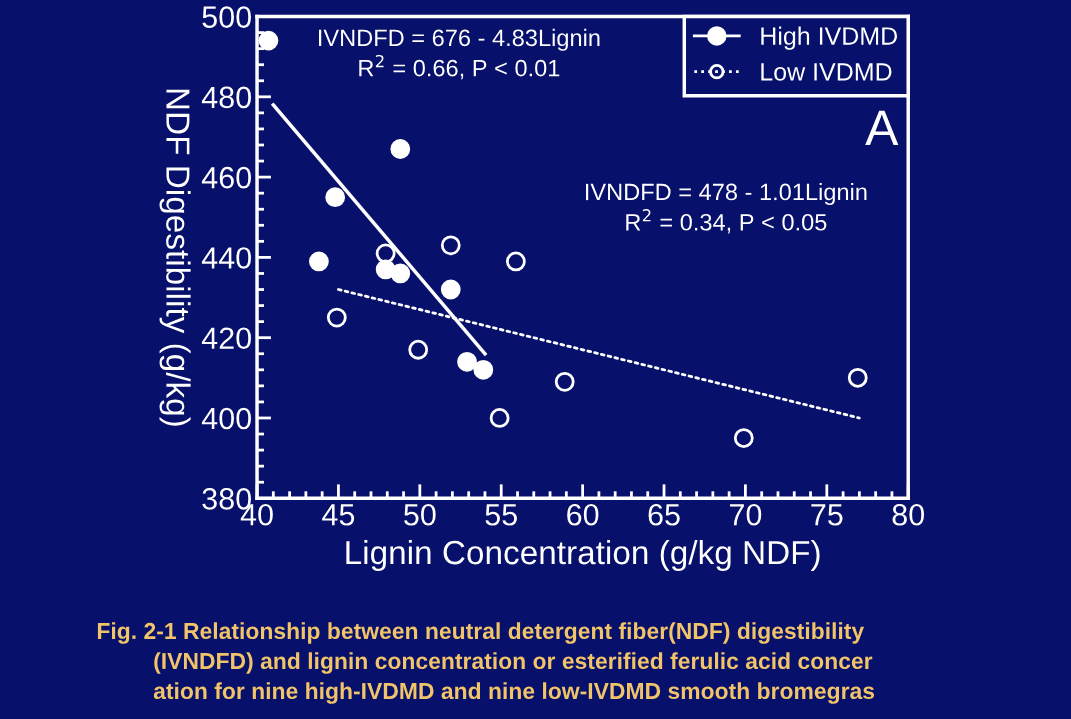 The image size is (1071, 719). I want to click on y-tick-label: 500, so click(226, 17).